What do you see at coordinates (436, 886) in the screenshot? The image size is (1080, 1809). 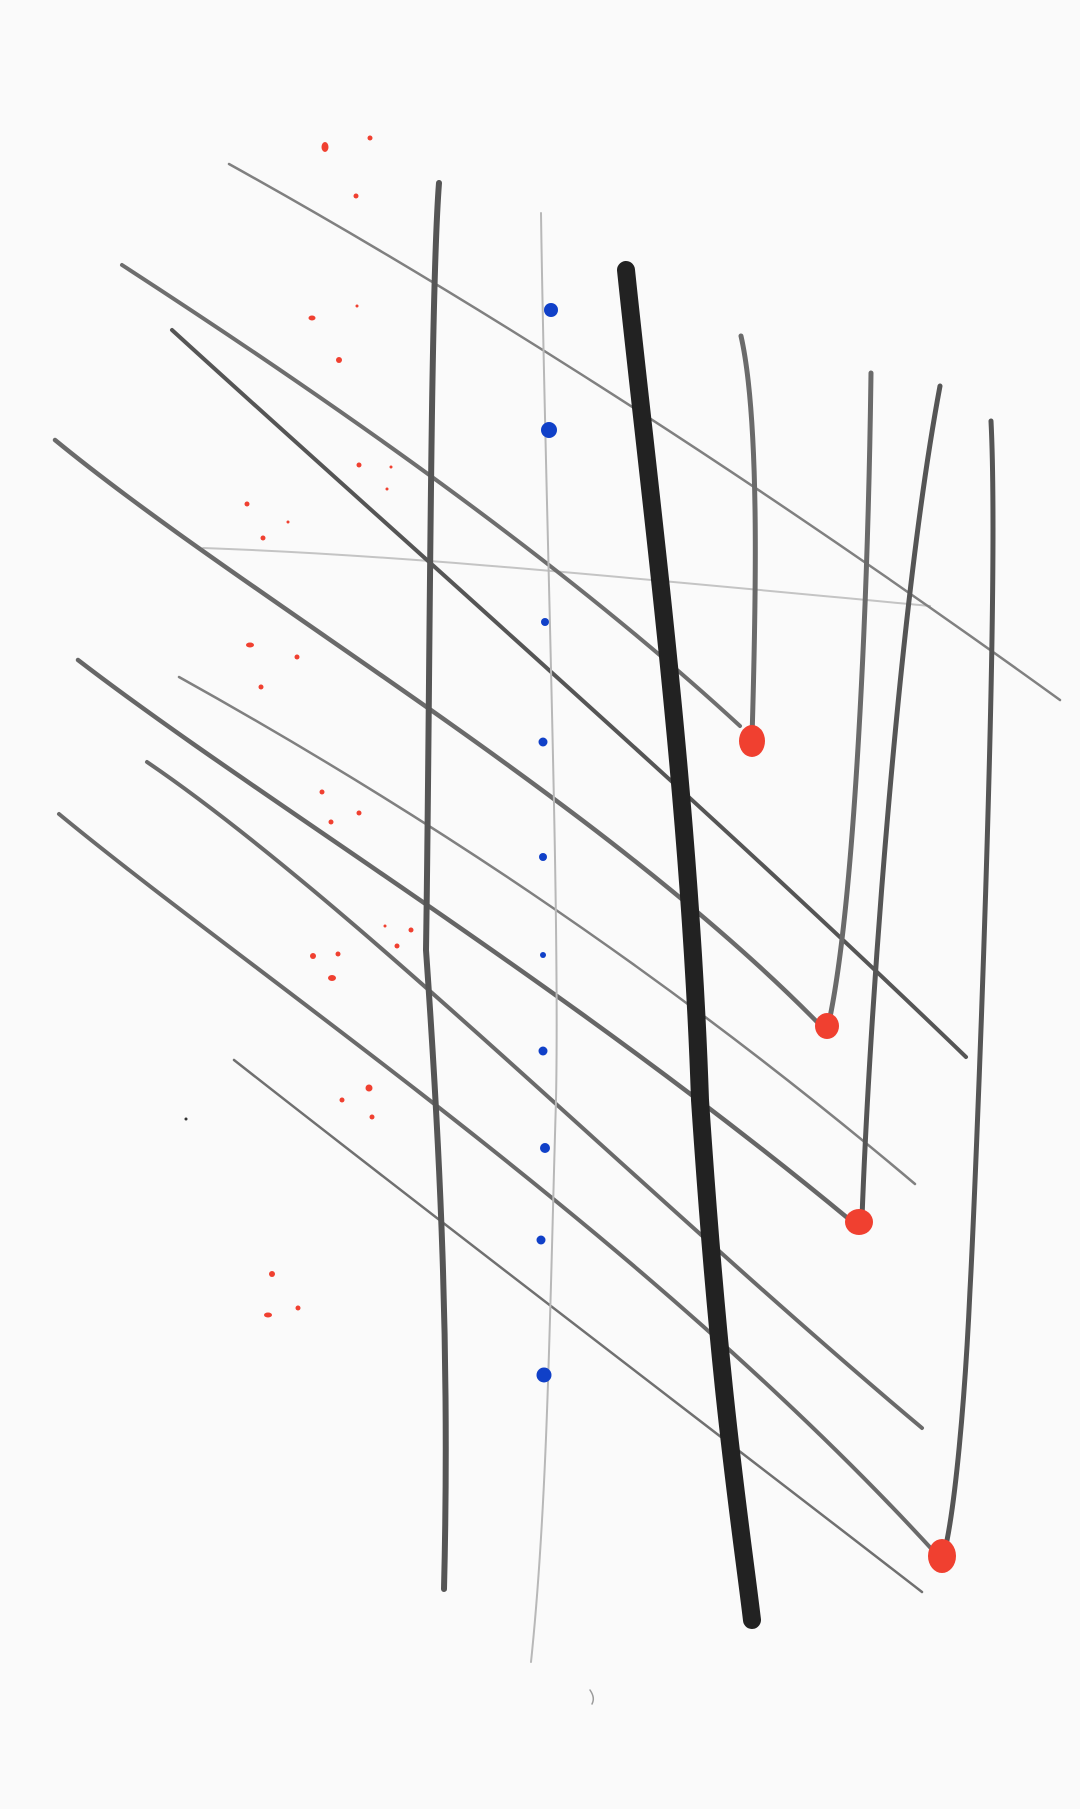 I see `vertical-stroke-left` at bounding box center [436, 886].